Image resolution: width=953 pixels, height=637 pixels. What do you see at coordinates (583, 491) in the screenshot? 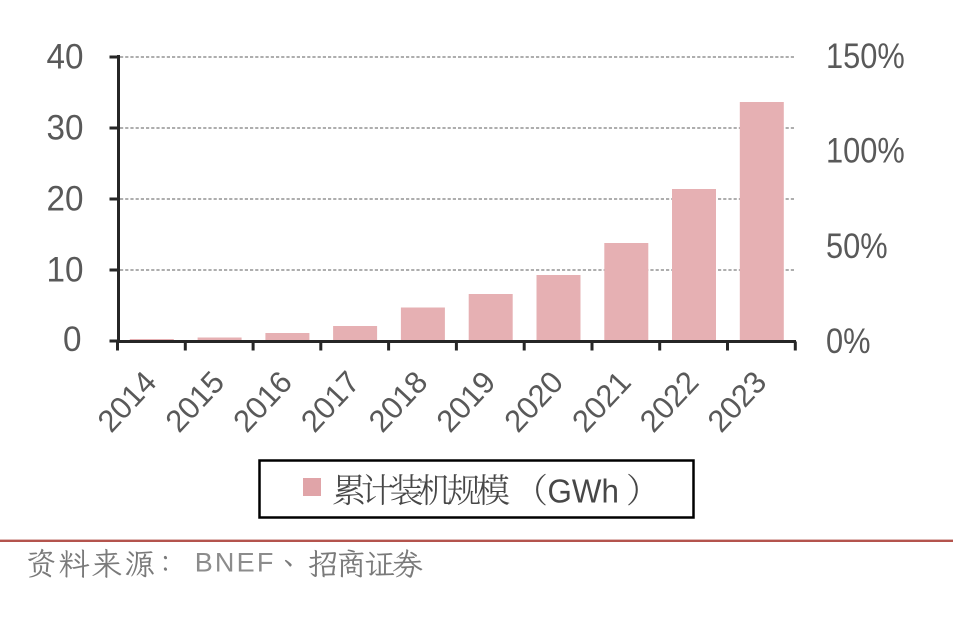
I see `svg-text: GWh` at bounding box center [583, 491].